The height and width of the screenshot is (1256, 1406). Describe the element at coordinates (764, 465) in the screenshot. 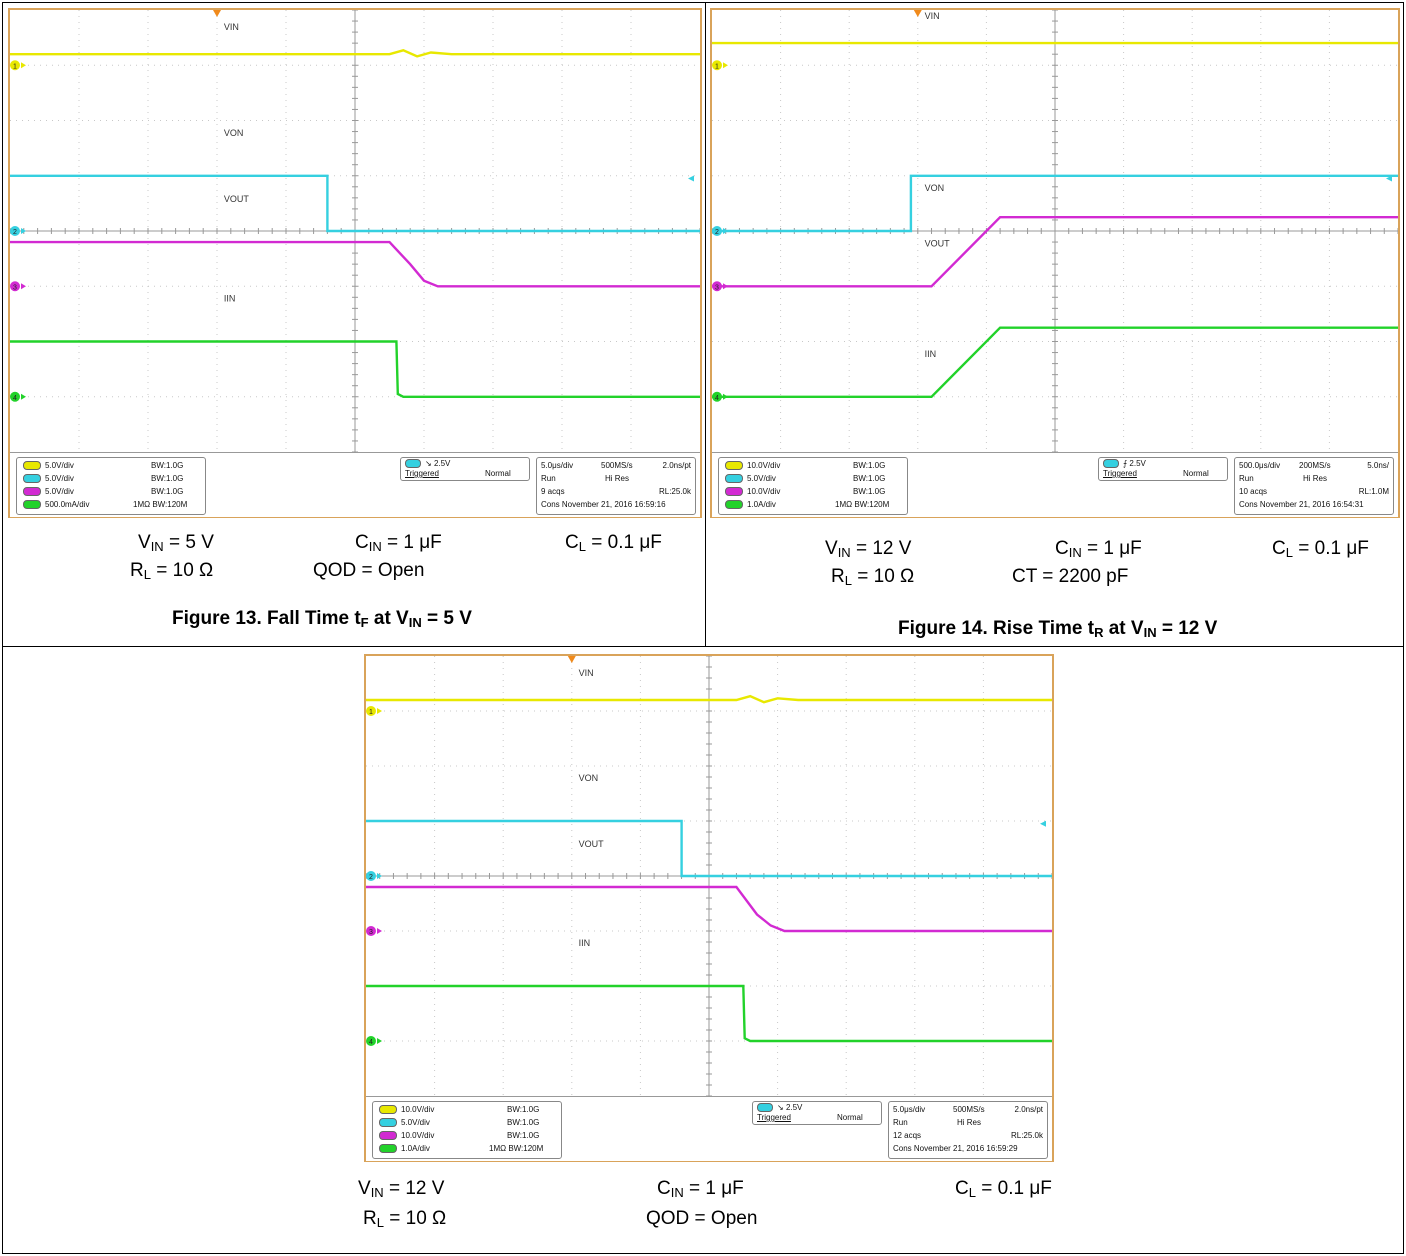

I see `channel-scale: 10.0V/div` at that location.